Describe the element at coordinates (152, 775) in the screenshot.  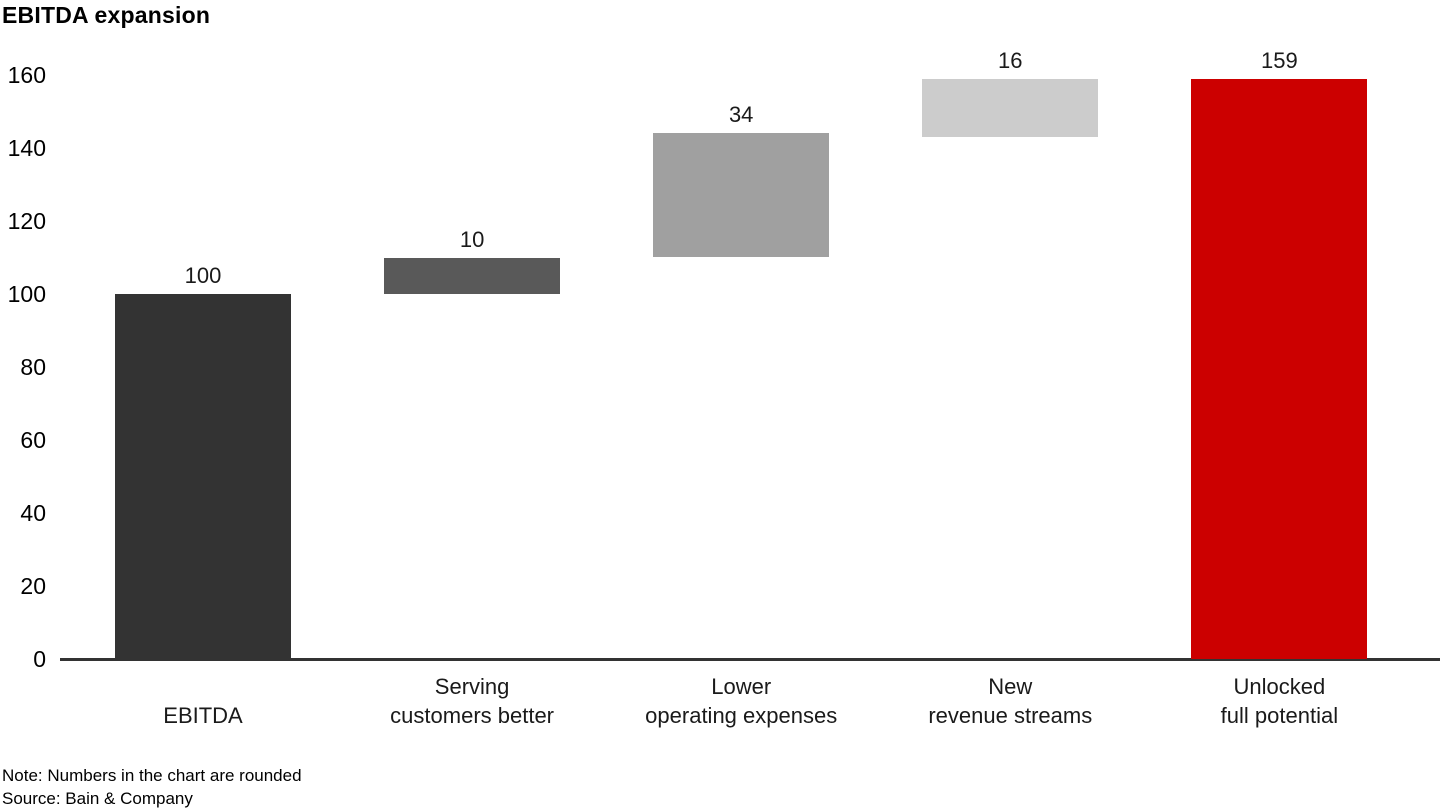
I see `chart-note: Note: Numbers in the chart are rounded` at that location.